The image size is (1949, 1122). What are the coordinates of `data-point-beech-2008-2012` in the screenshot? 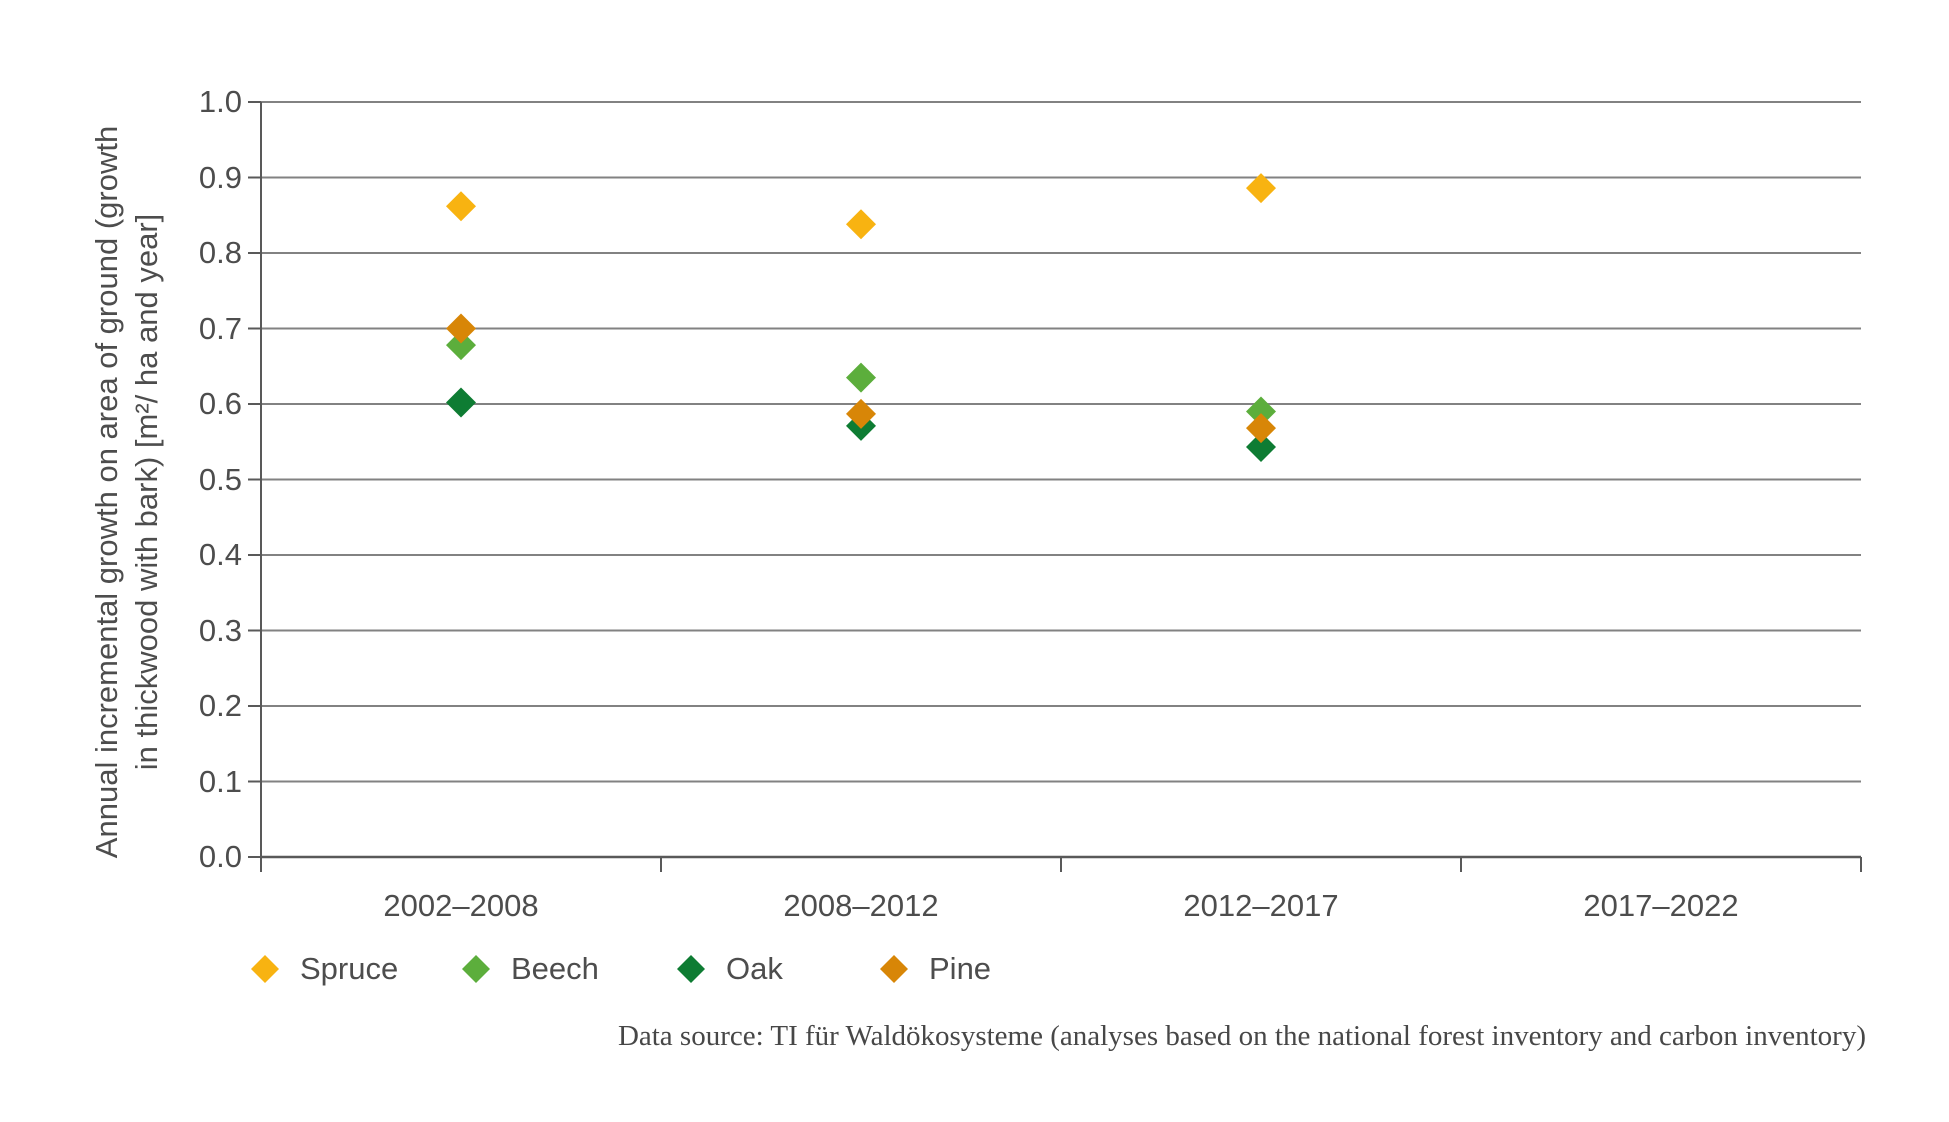 It's located at (861, 377).